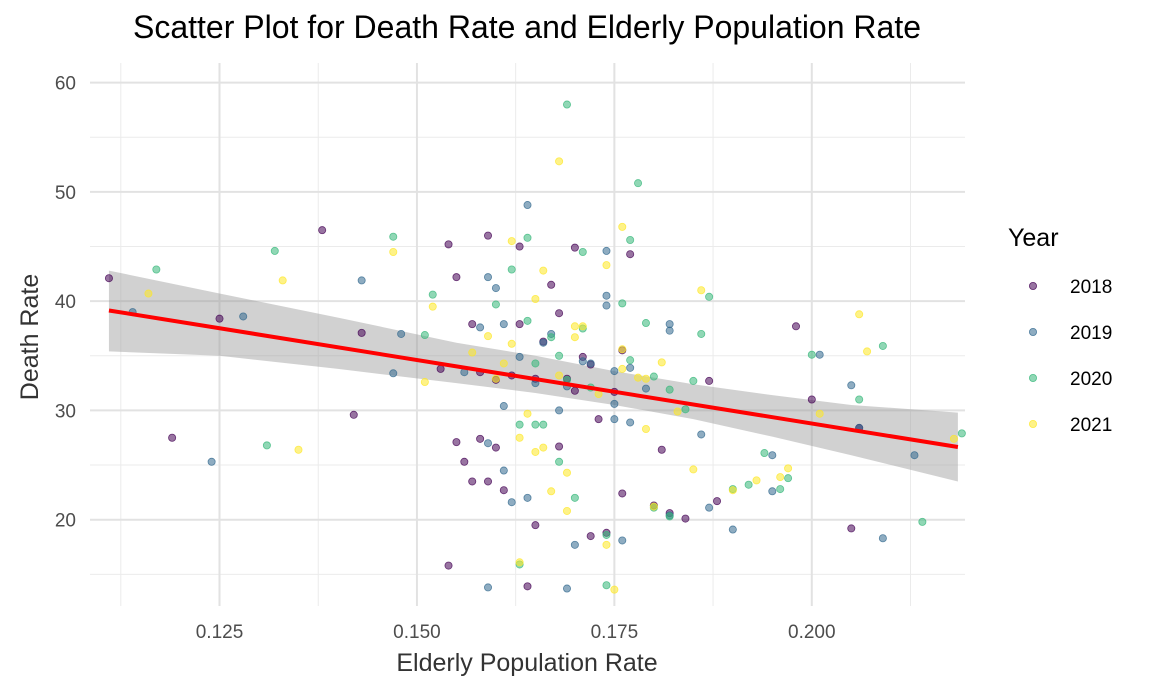 This screenshot has height=691, width=1152. Describe the element at coordinates (65, 411) in the screenshot. I see `y-tick-label: 30` at that location.